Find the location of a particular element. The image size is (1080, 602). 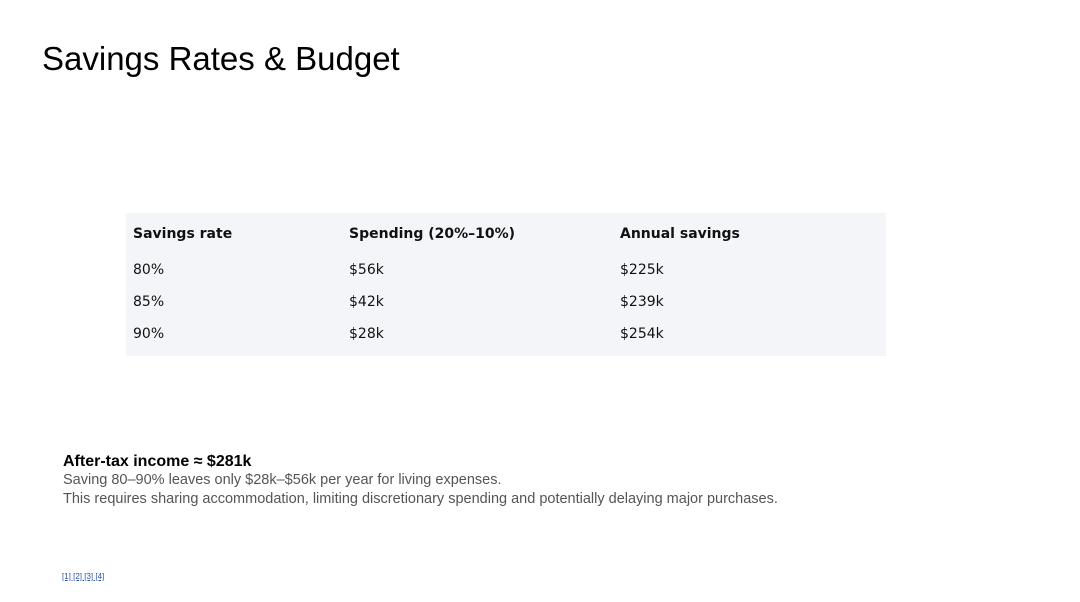

slide-title: Savings Rates & Budget is located at coordinates (221, 58).